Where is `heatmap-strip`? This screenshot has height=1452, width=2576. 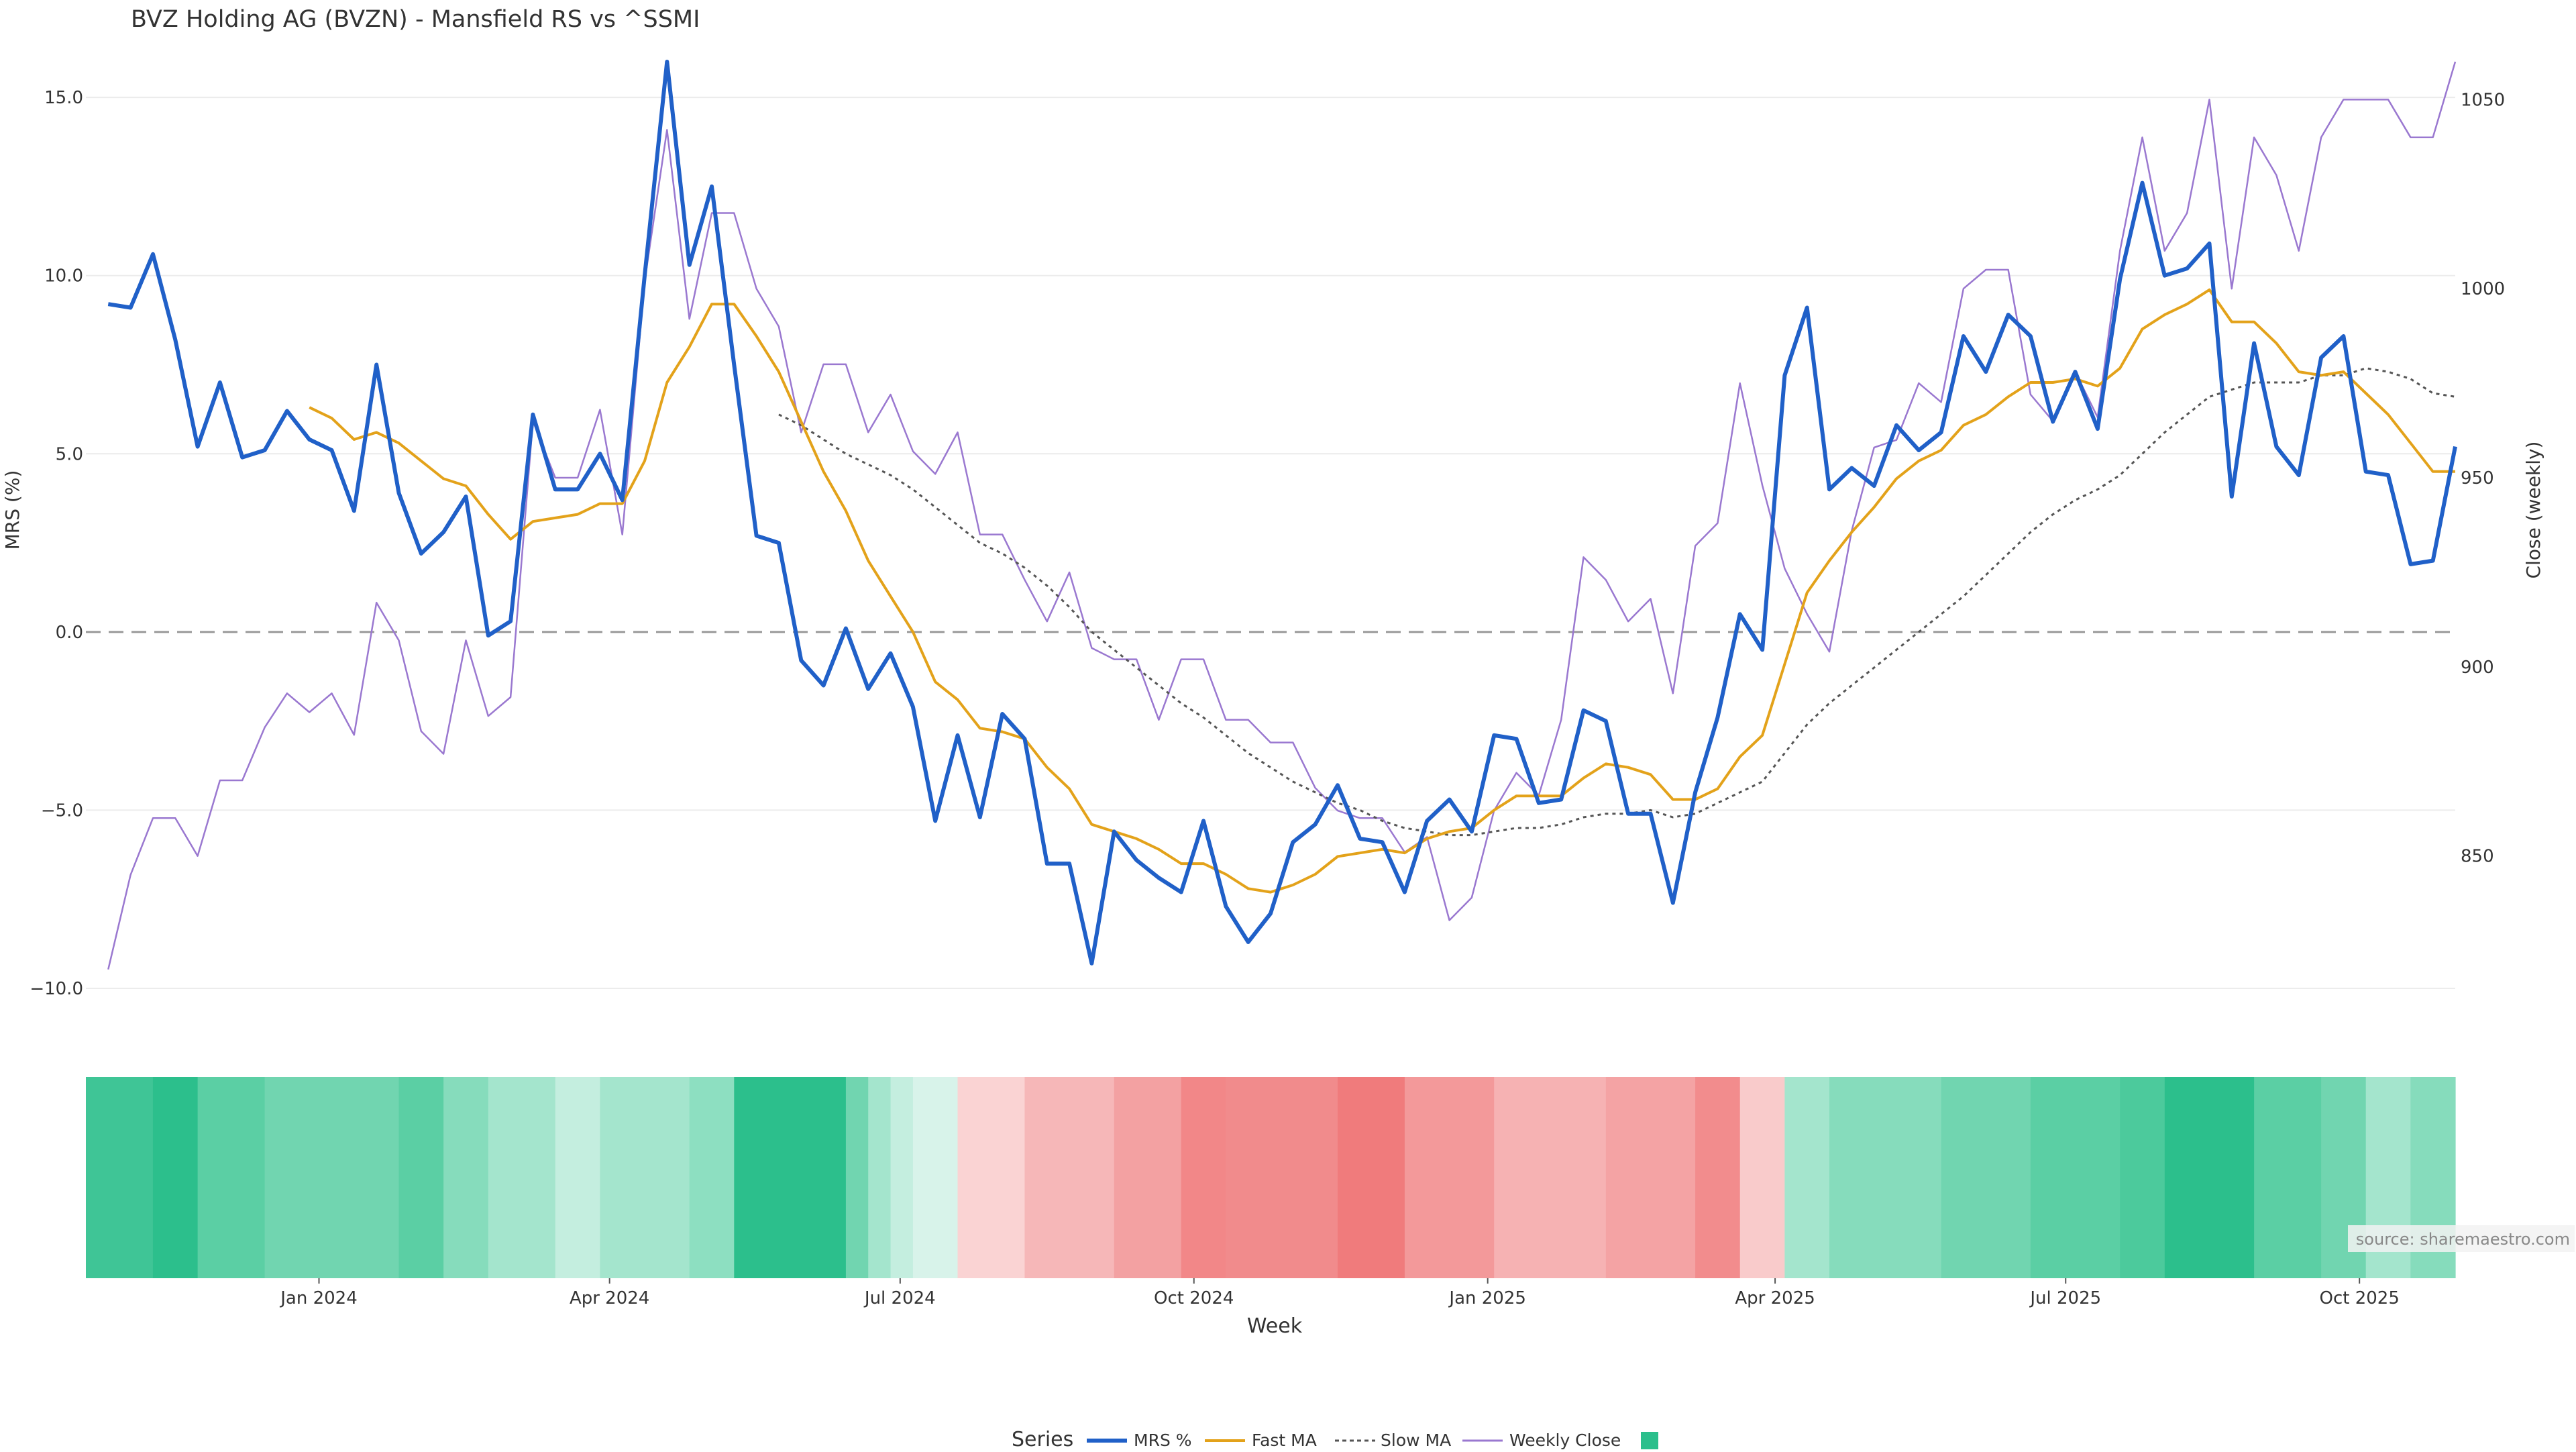 heatmap-strip is located at coordinates (1271, 1178).